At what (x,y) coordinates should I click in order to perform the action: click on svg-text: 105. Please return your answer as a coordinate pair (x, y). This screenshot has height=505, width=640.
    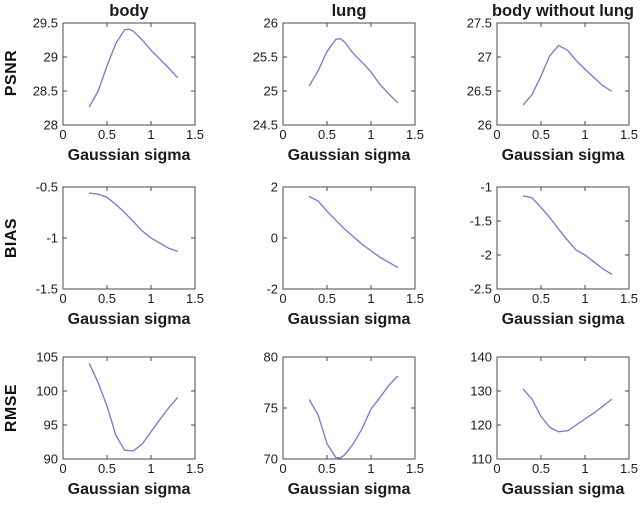
    Looking at the image, I should click on (47, 357).